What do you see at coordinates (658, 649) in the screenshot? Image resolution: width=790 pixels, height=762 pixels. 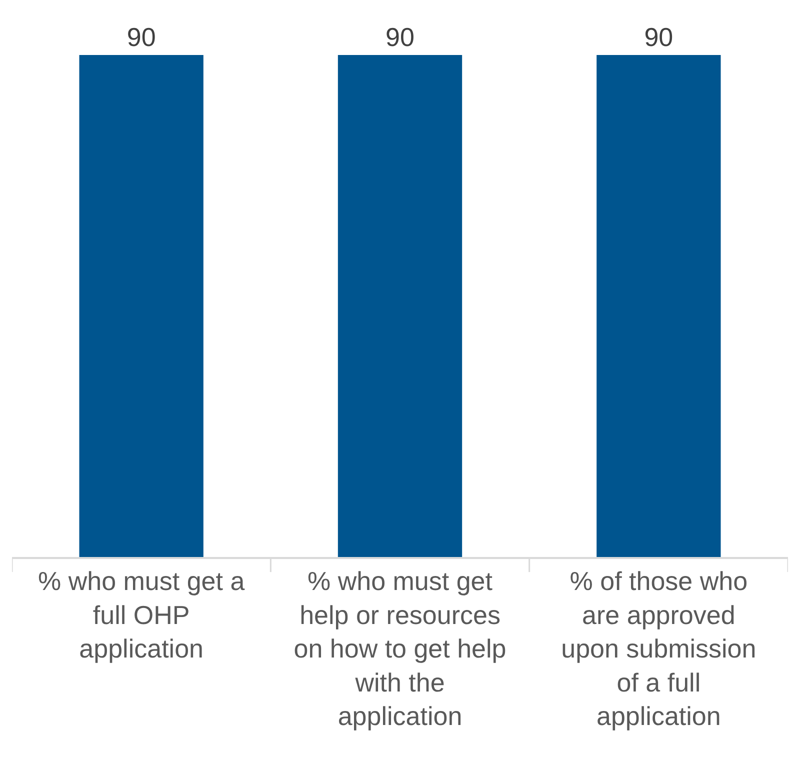 I see `x-tick-label: % of those who are approved upon submission of a full application` at bounding box center [658, 649].